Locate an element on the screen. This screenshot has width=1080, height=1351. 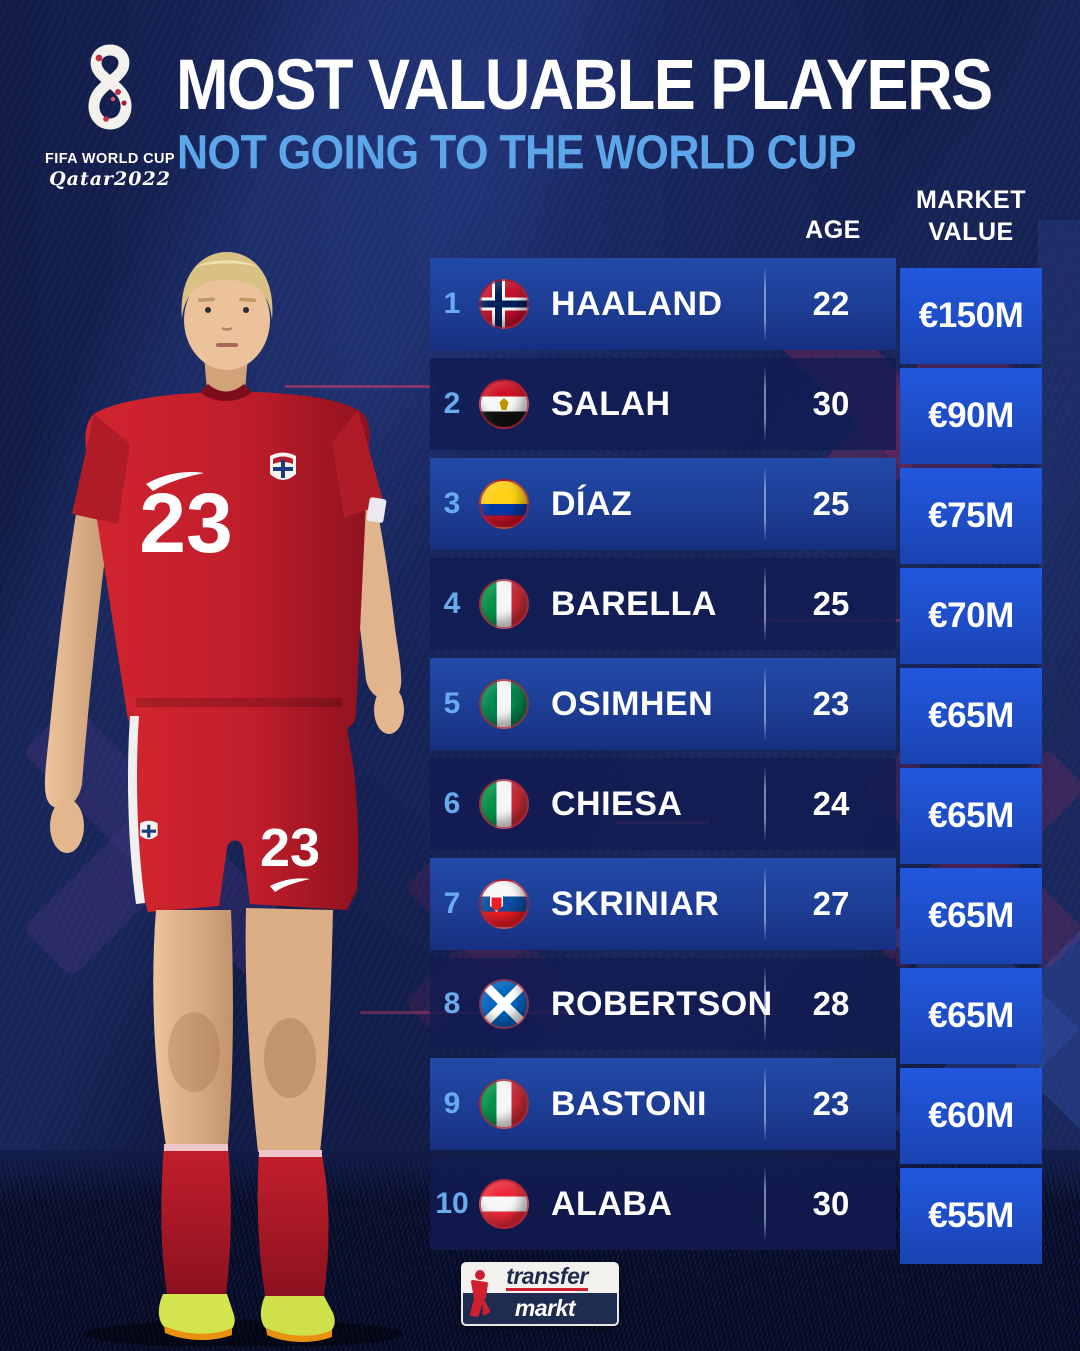
player-name: ALABA is located at coordinates (612, 1203).